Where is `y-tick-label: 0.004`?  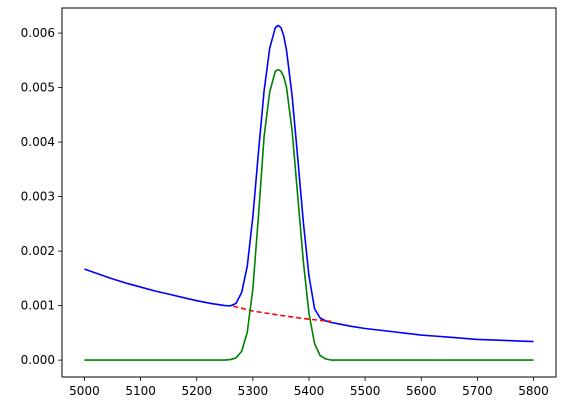 y-tick-label: 0.004 is located at coordinates (38, 142).